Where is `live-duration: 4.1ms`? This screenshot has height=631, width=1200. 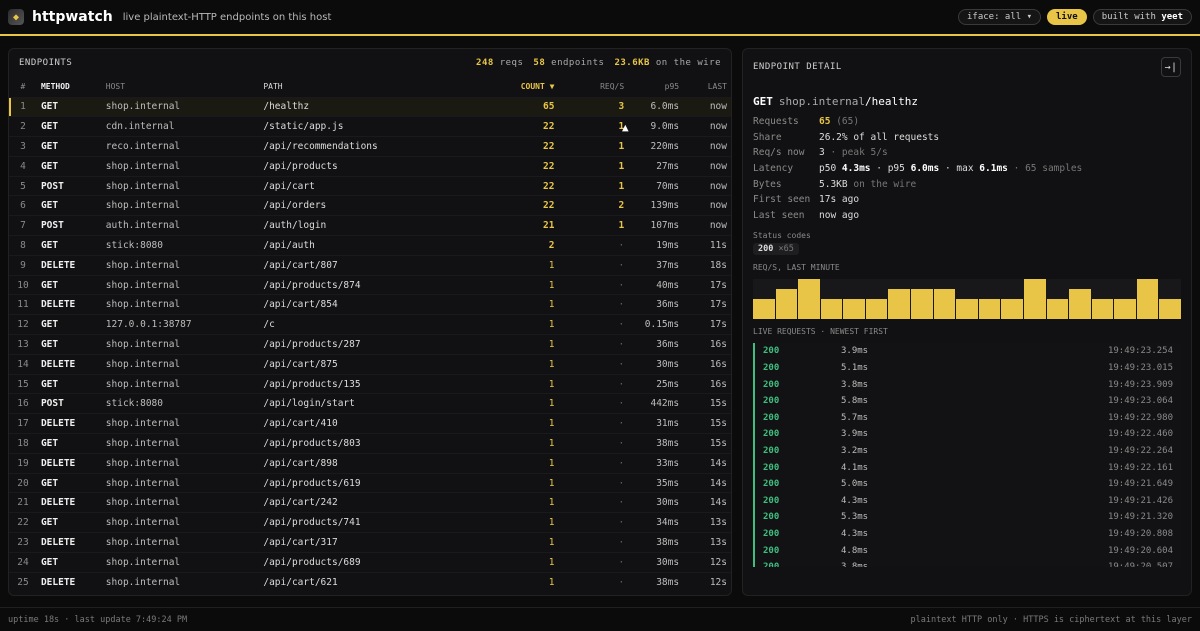
live-duration: 4.1ms is located at coordinates (855, 467).